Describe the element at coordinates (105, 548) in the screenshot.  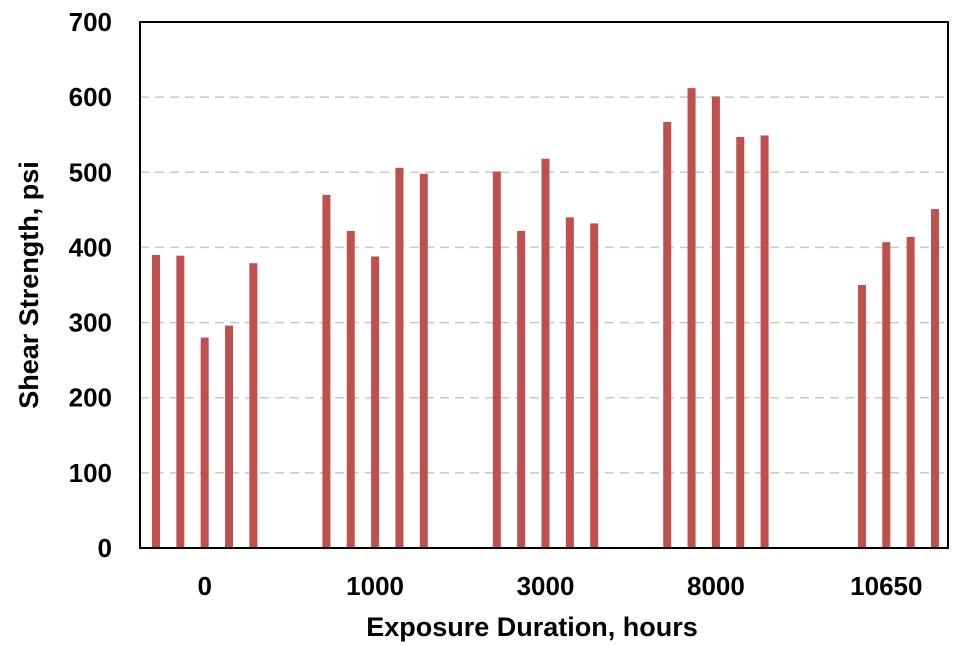
I see `y-tick-label: 0` at that location.